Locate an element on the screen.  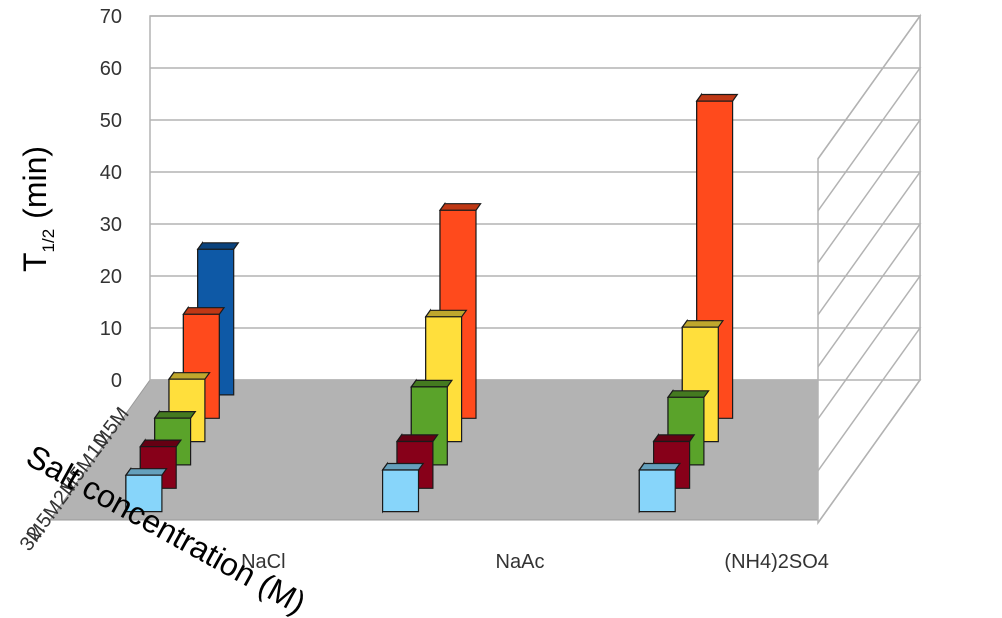
y-axis-title: T1/2 (min) is located at coordinates (37, 209).